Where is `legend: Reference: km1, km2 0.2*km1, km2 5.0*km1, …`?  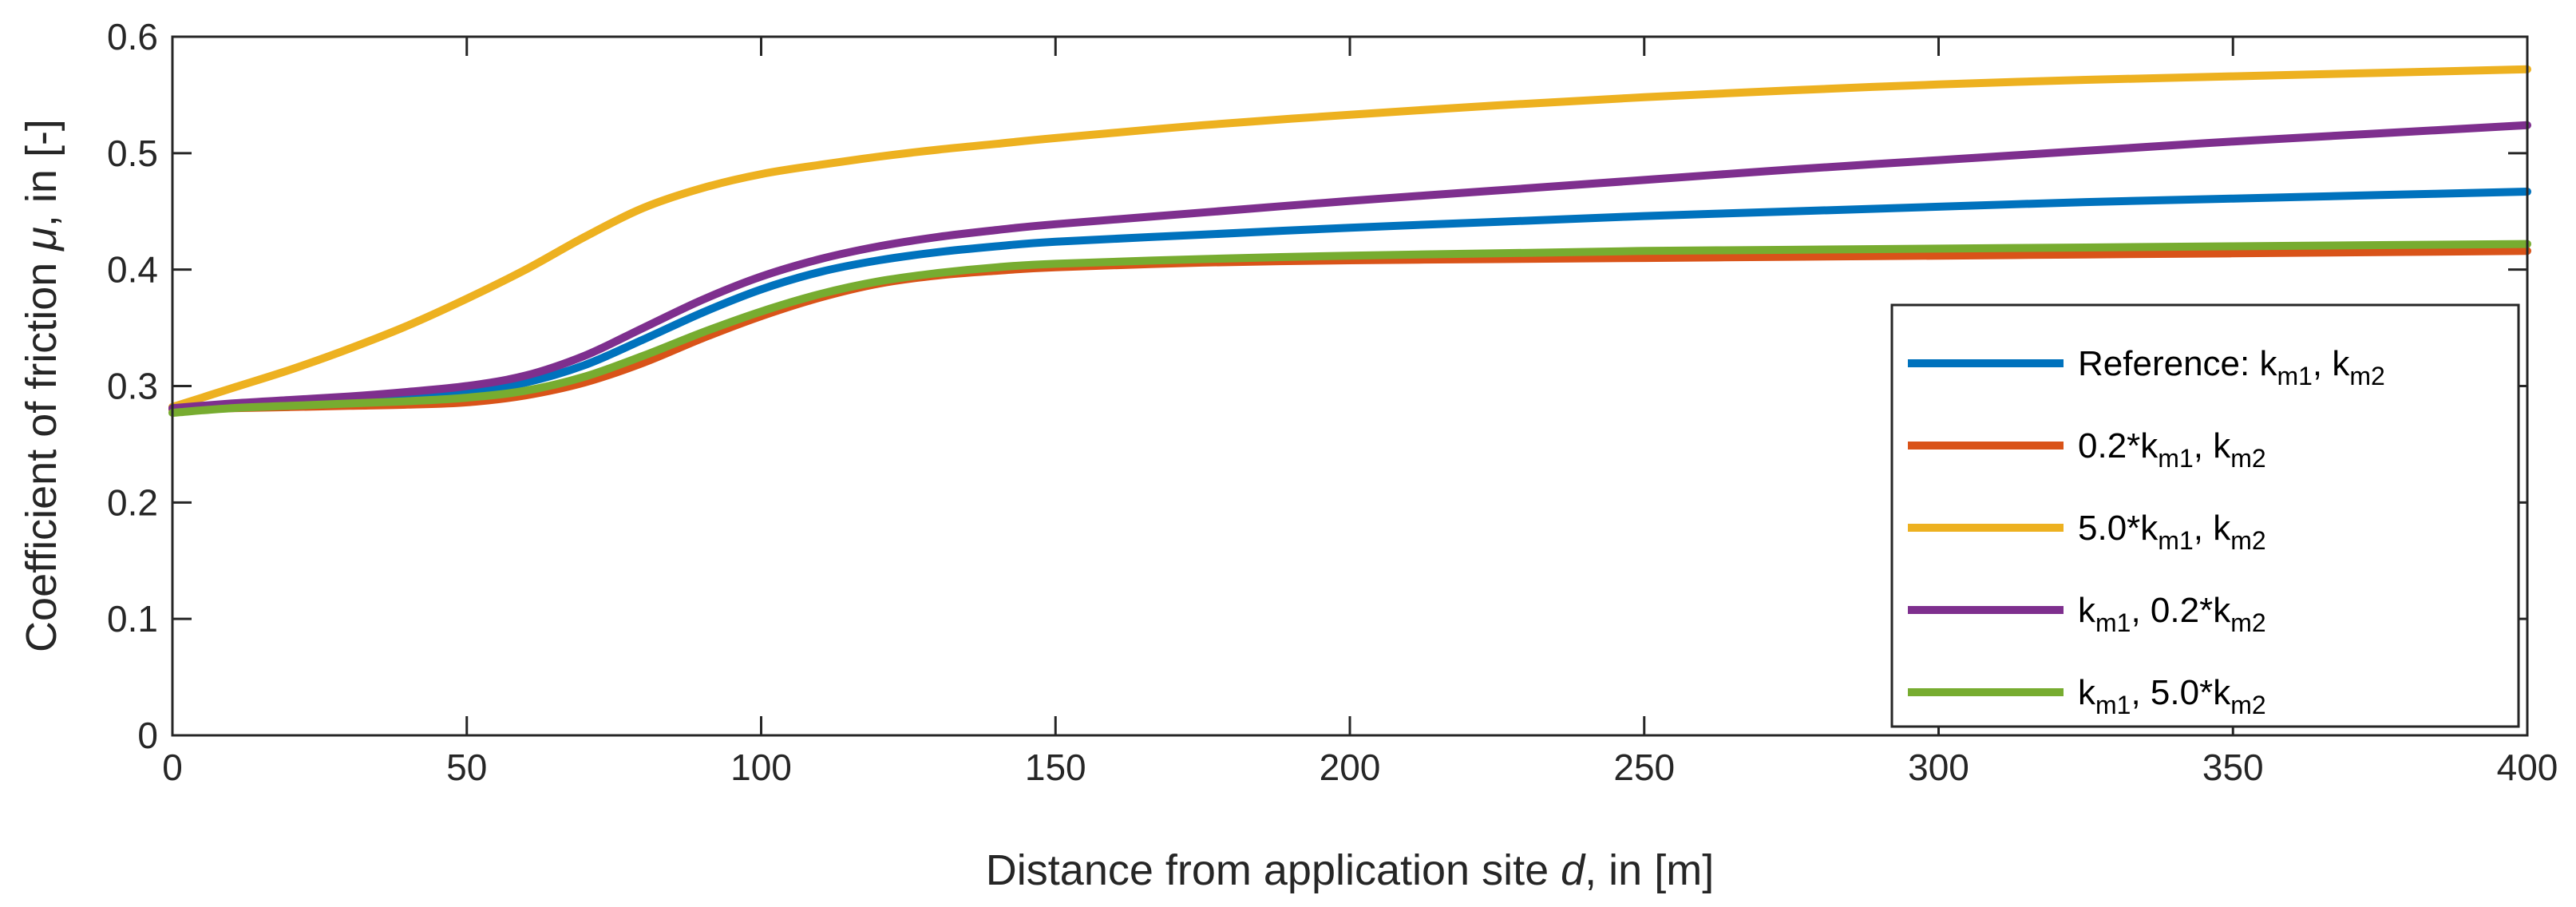 legend: Reference: km1, km2 0.2*km1, km2 5.0*km1, … is located at coordinates (2205, 515).